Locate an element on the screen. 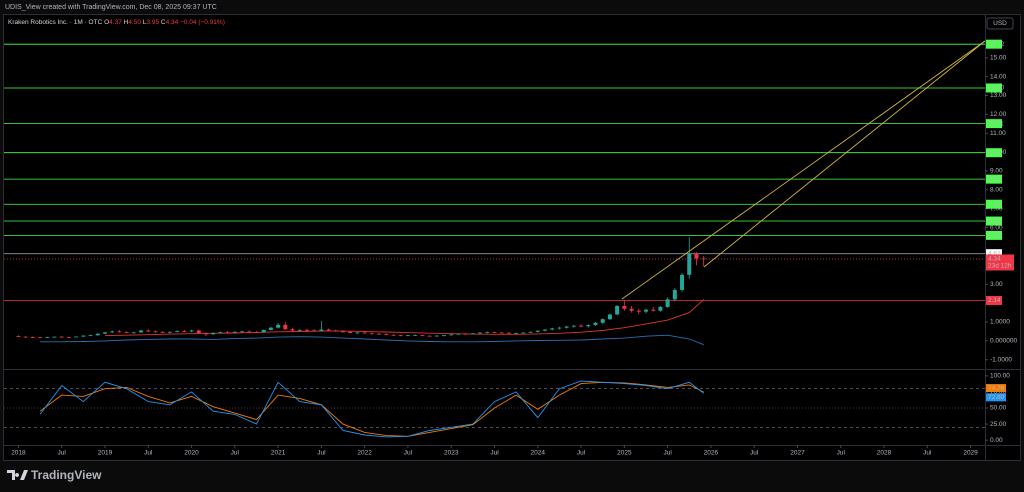 This screenshot has height=492, width=1024. y-tick-label: 11.00 is located at coordinates (998, 133).